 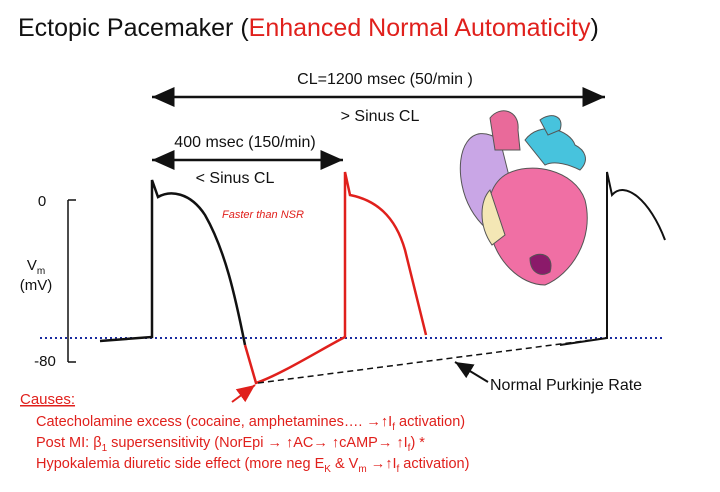 What do you see at coordinates (417, 443) in the screenshot?
I see `cause-text: ) *` at bounding box center [417, 443].